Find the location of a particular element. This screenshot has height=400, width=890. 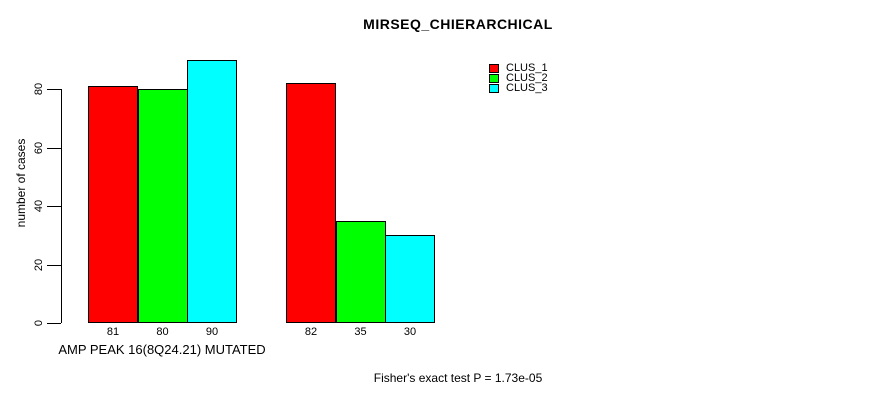

bar-value-label: 30 is located at coordinates (410, 332).